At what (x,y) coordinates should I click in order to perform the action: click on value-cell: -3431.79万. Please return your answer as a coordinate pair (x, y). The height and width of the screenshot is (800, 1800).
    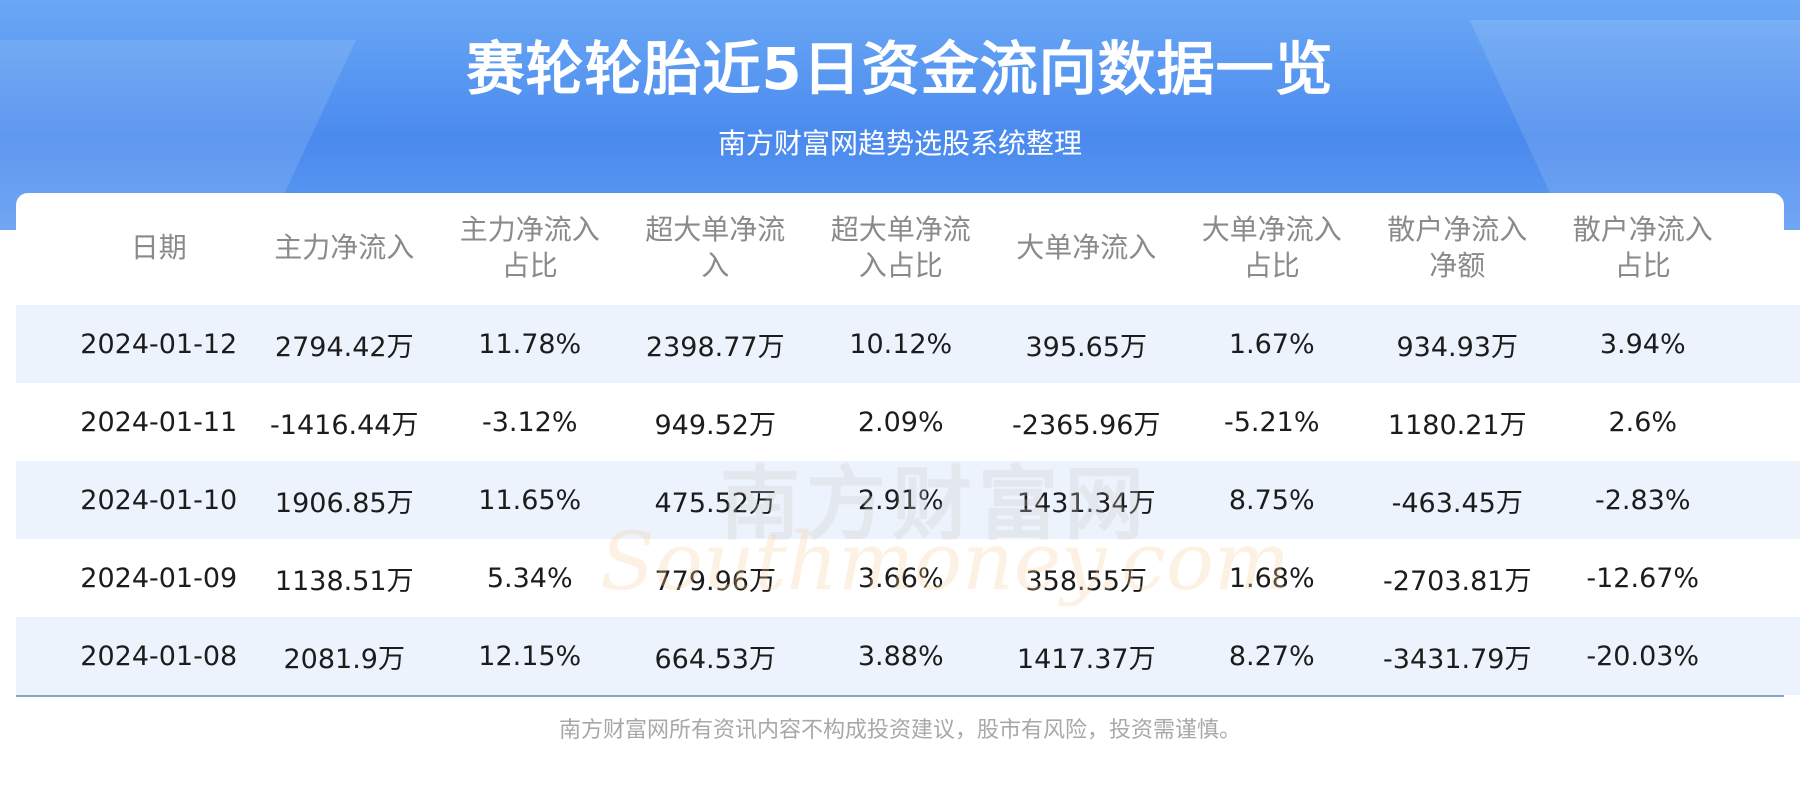
    Looking at the image, I should click on (1457, 659).